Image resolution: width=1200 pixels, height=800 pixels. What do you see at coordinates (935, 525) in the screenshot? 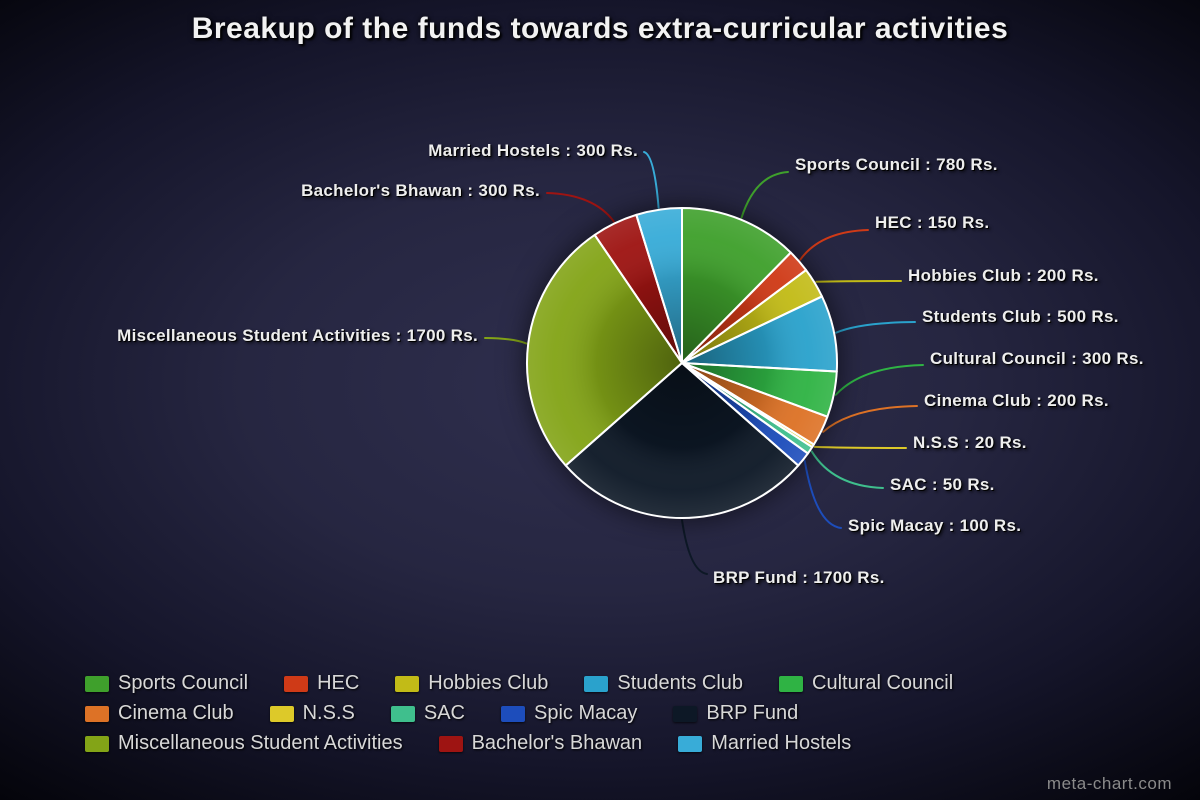
I see `slice-label: Spic Macay : 100 Rs.` at bounding box center [935, 525].